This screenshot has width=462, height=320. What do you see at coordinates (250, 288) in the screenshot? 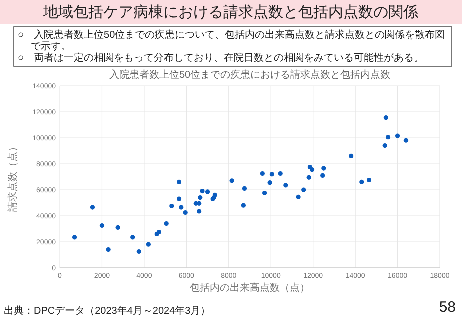
I see `x-axis-title: 包括内の出来高点数（点）` at bounding box center [250, 288].